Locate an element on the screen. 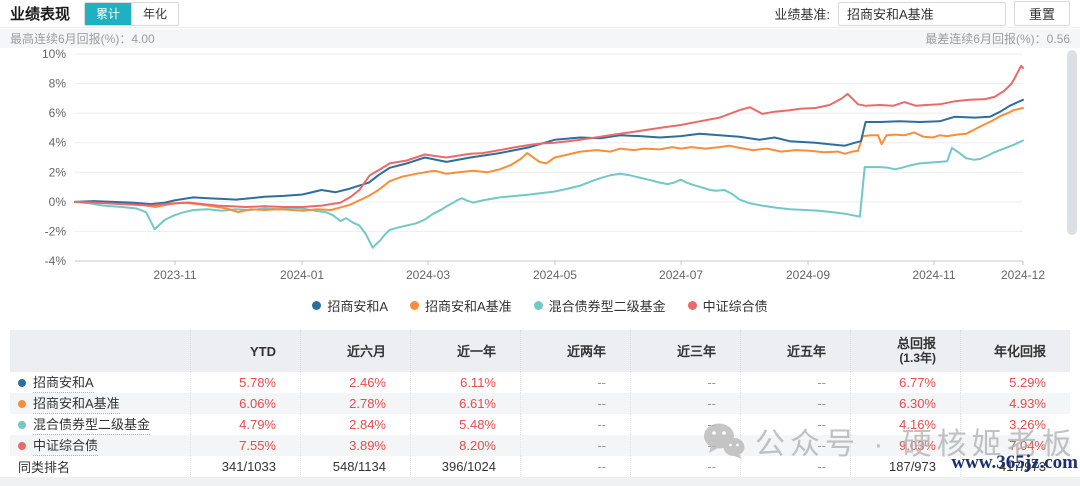  row-name: 招商安和A is located at coordinates (63, 382).